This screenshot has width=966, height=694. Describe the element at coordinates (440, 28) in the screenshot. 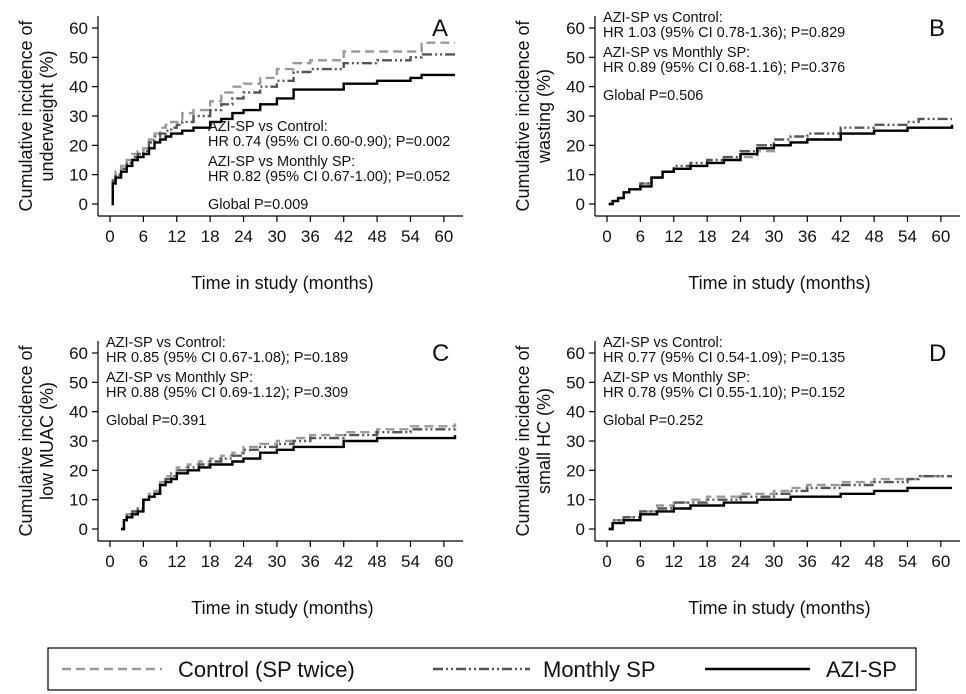

I see `panel-letter: A` at that location.